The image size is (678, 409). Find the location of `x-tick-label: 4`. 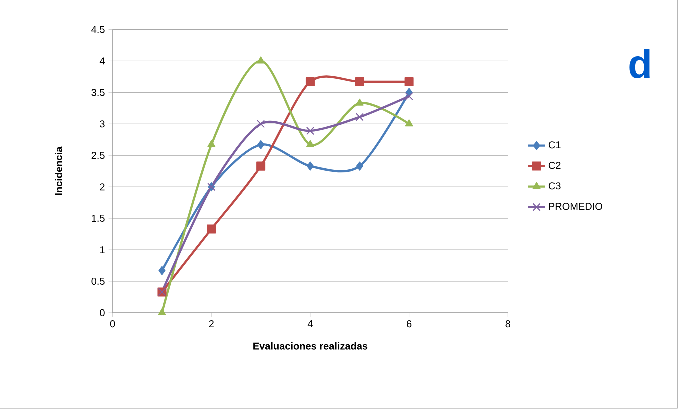

x-tick-label: 4 is located at coordinates (310, 324).